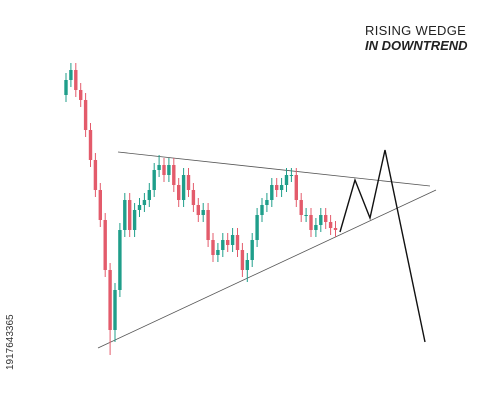  I want to click on side-text: 1917643365, so click(10, 342).